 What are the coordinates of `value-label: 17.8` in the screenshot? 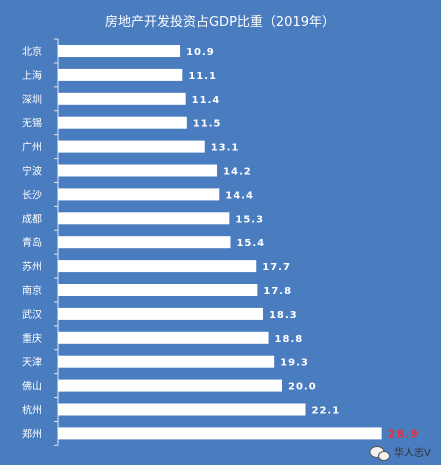 It's located at (277, 291).